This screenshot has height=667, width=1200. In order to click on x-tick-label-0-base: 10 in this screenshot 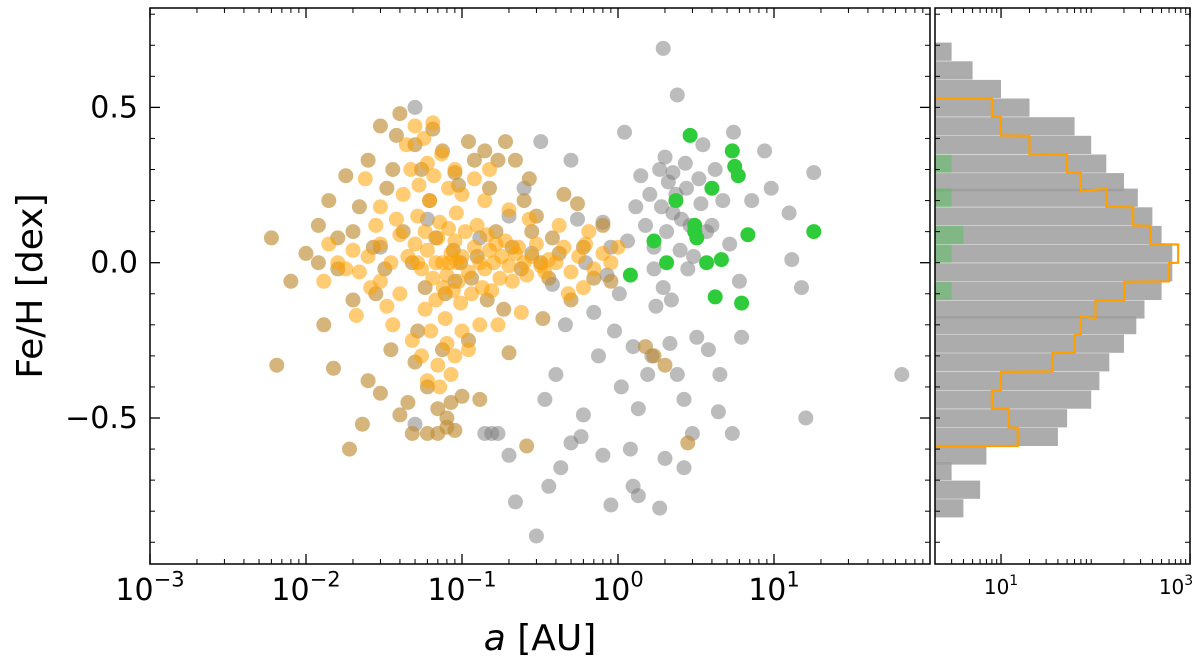, I will do `click(134, 590)`.